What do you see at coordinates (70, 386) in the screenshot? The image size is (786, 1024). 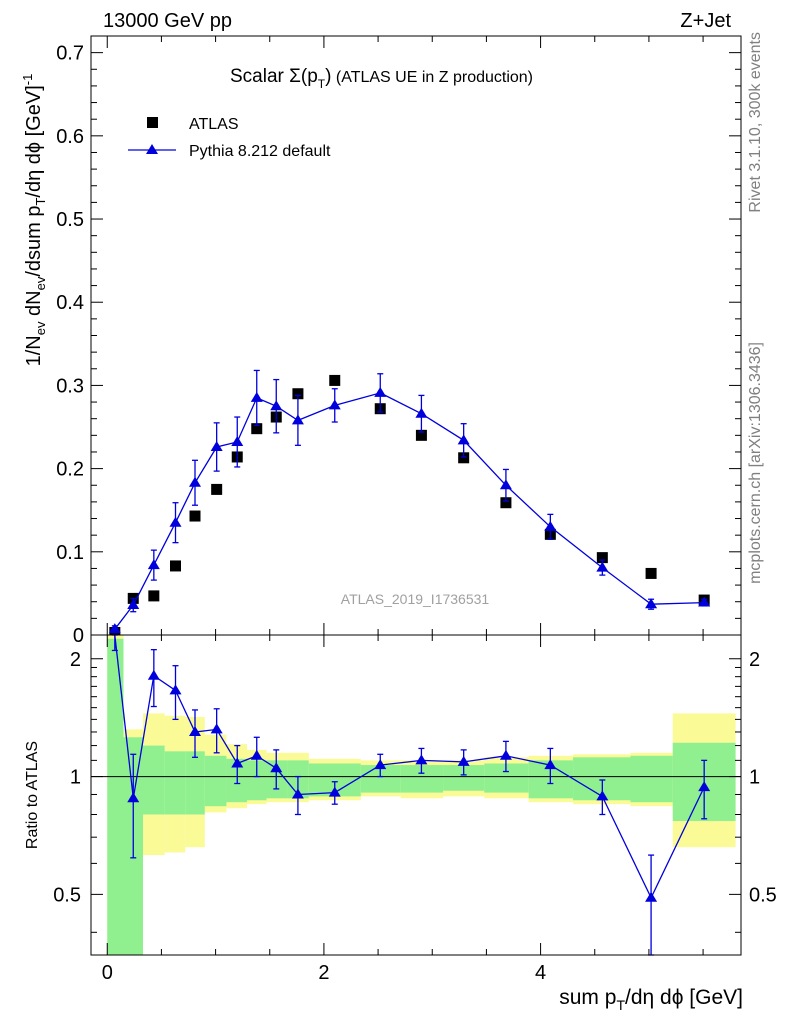 I see `y-tick-label: 0.3` at bounding box center [70, 386].